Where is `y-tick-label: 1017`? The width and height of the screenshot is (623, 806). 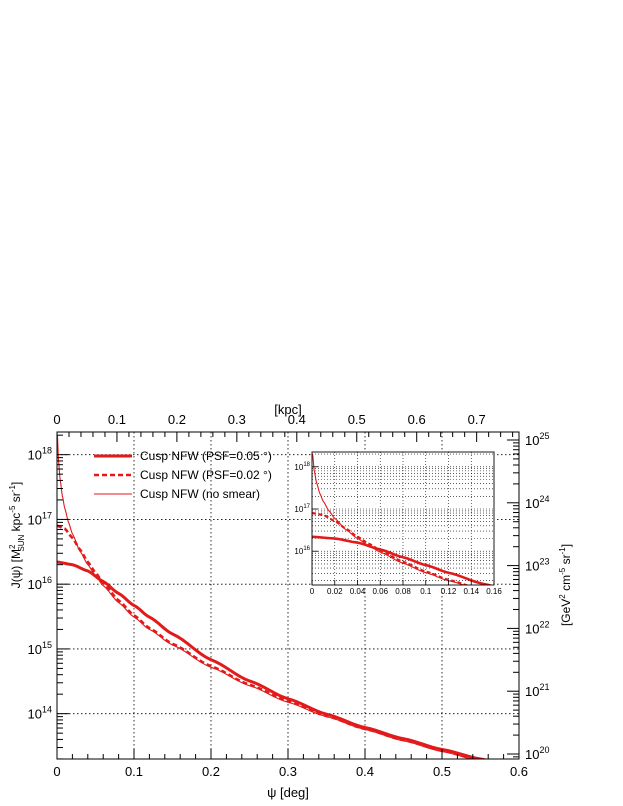 y-tick-label: 1017 is located at coordinates (40, 518).